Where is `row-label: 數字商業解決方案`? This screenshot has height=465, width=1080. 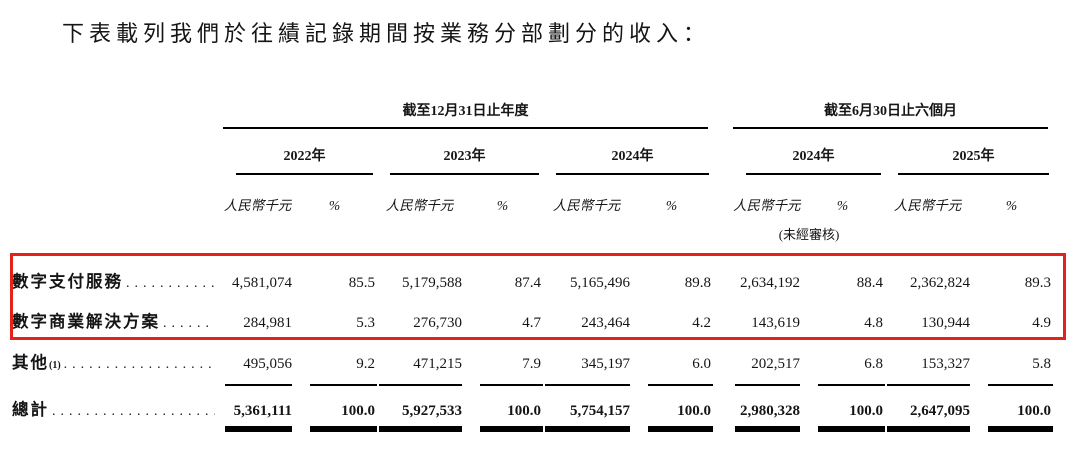 row-label: 數字商業解決方案 is located at coordinates (117, 324).